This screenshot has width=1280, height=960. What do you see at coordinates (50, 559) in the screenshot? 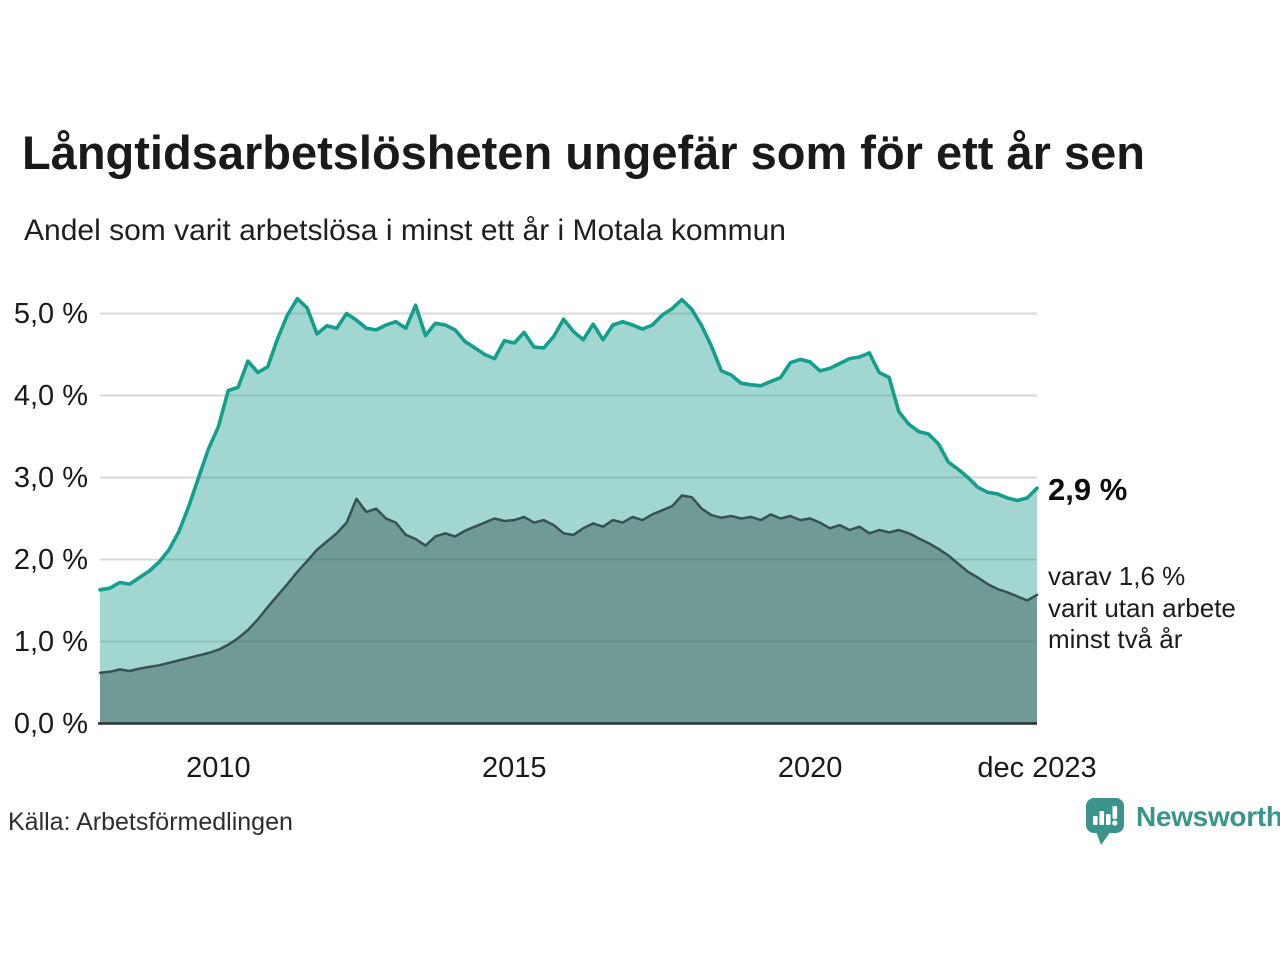
I see `y-tick-label-2: 2,0 %` at bounding box center [50, 559].